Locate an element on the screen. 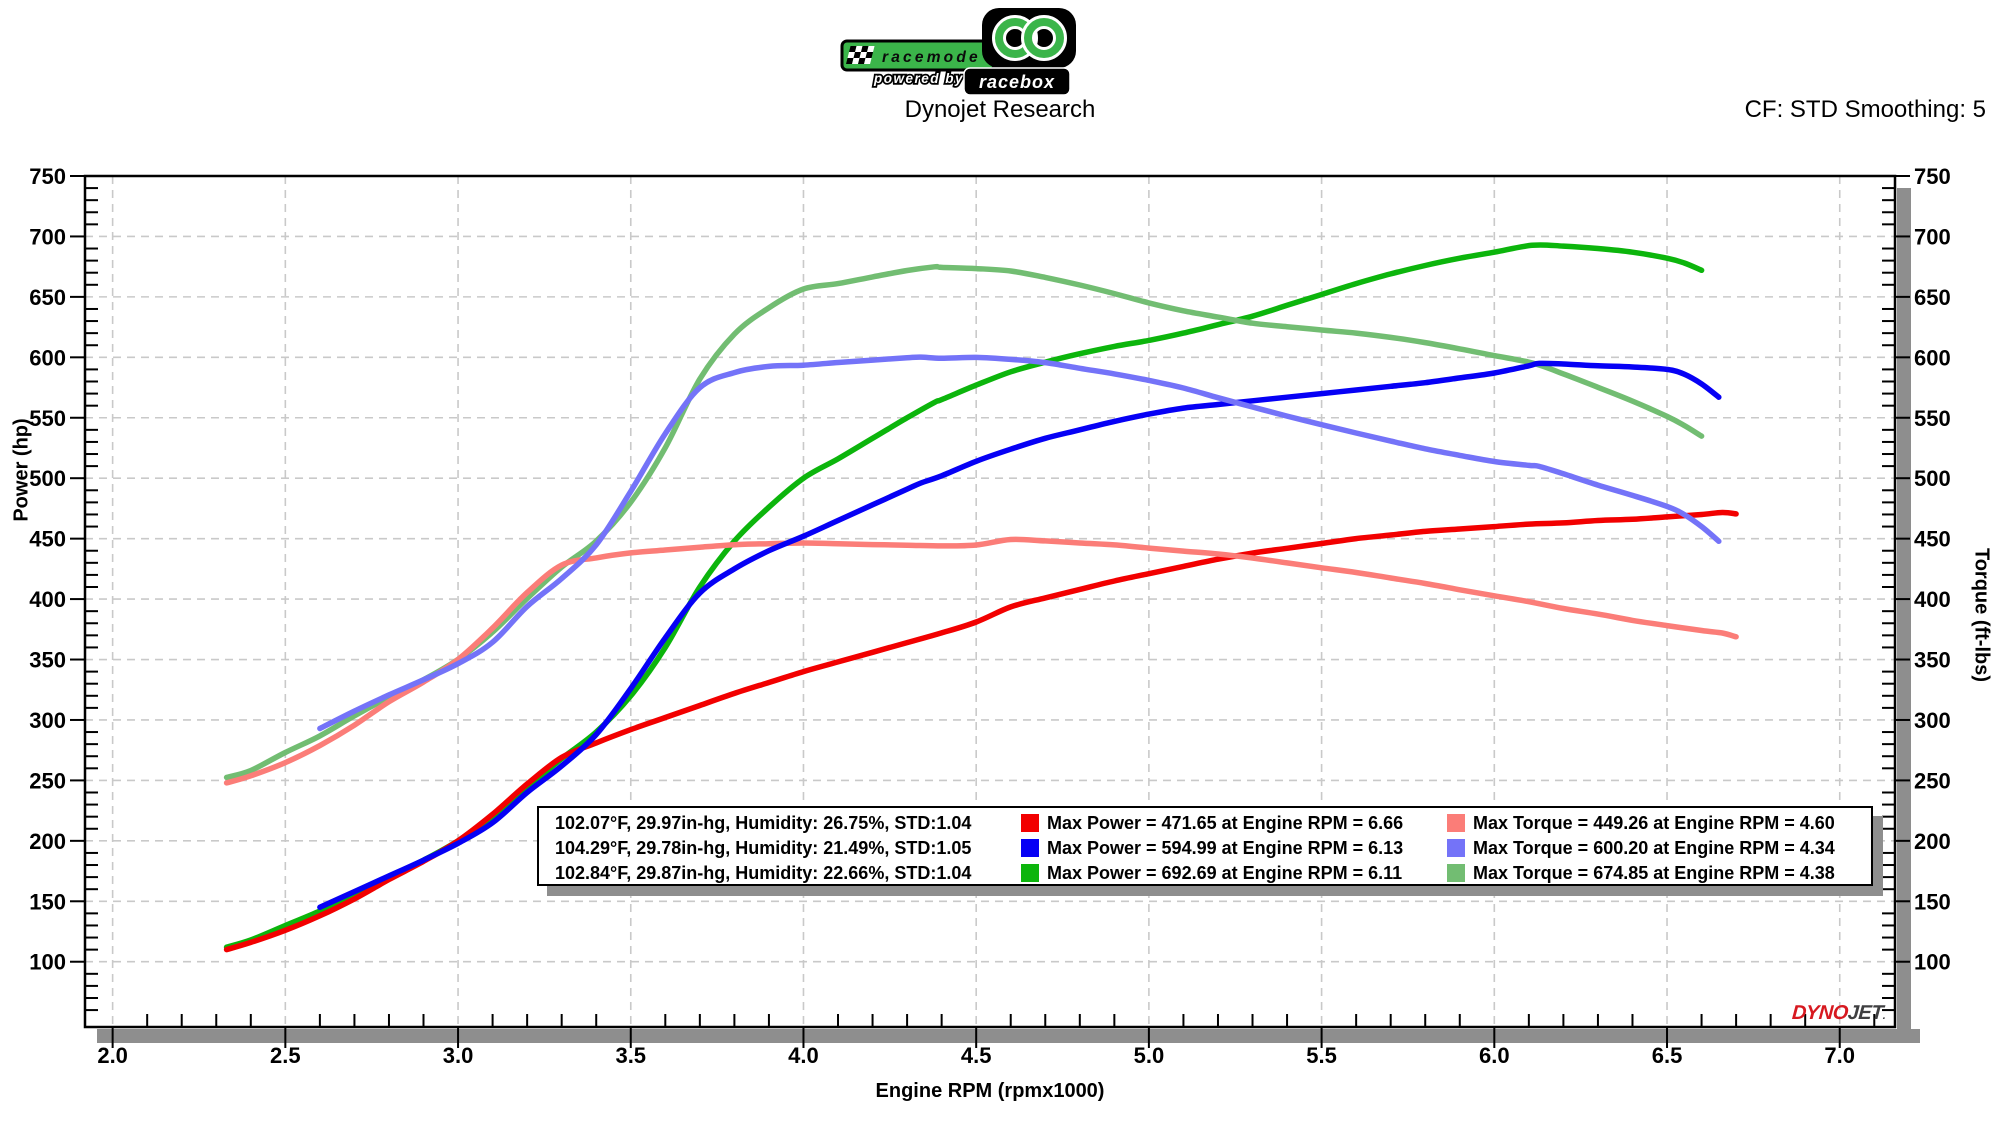 This screenshot has height=1125, width=2000. powered-by-label: powered by is located at coordinates (918, 78).